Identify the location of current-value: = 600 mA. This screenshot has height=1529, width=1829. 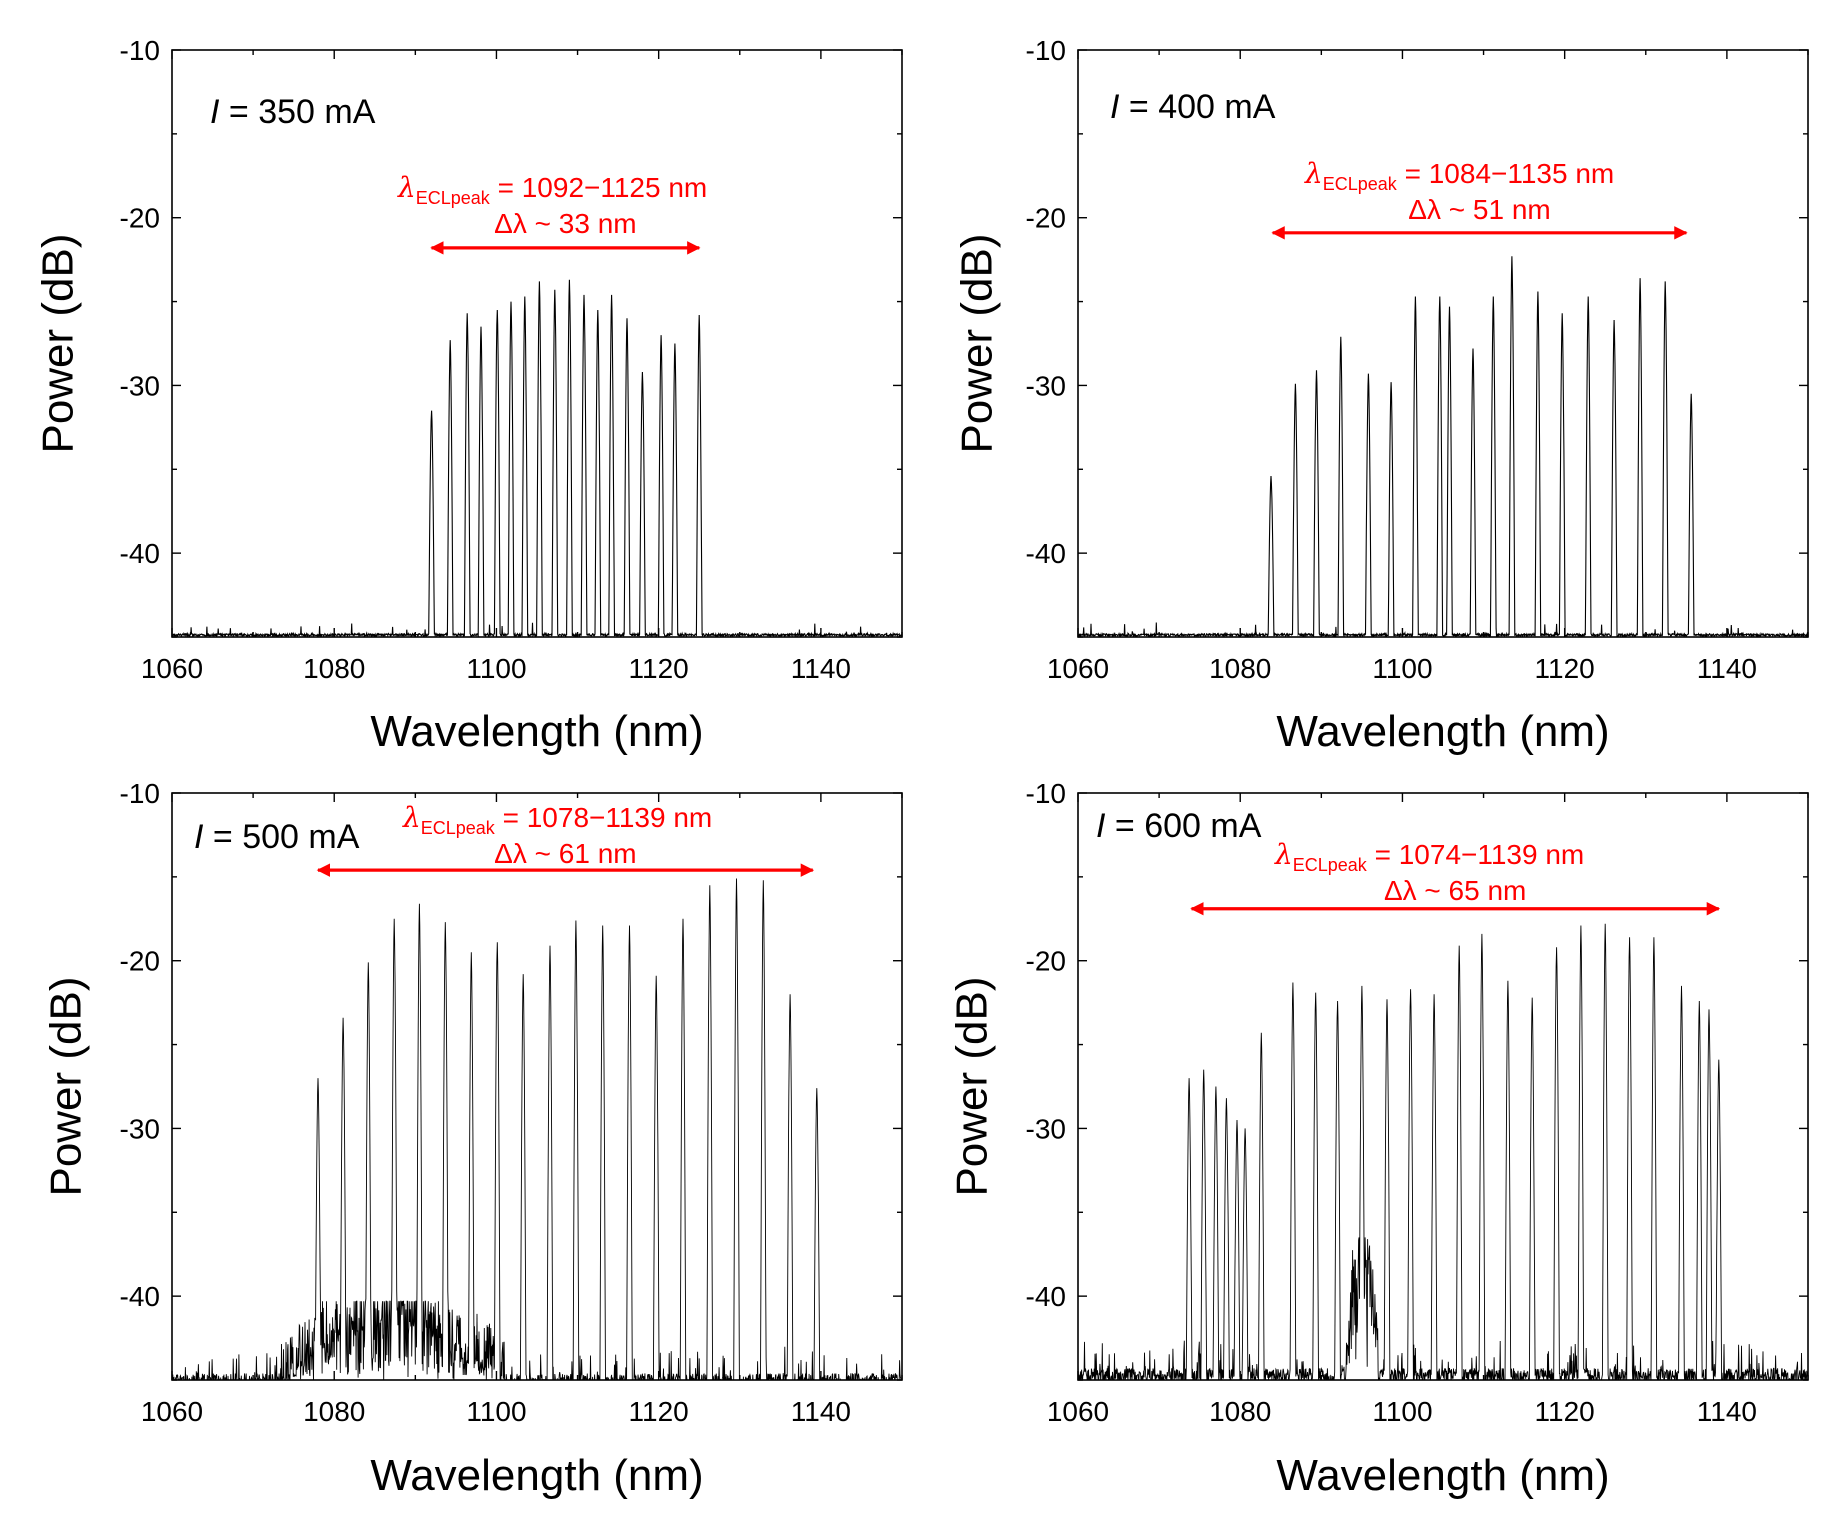
(1183, 826).